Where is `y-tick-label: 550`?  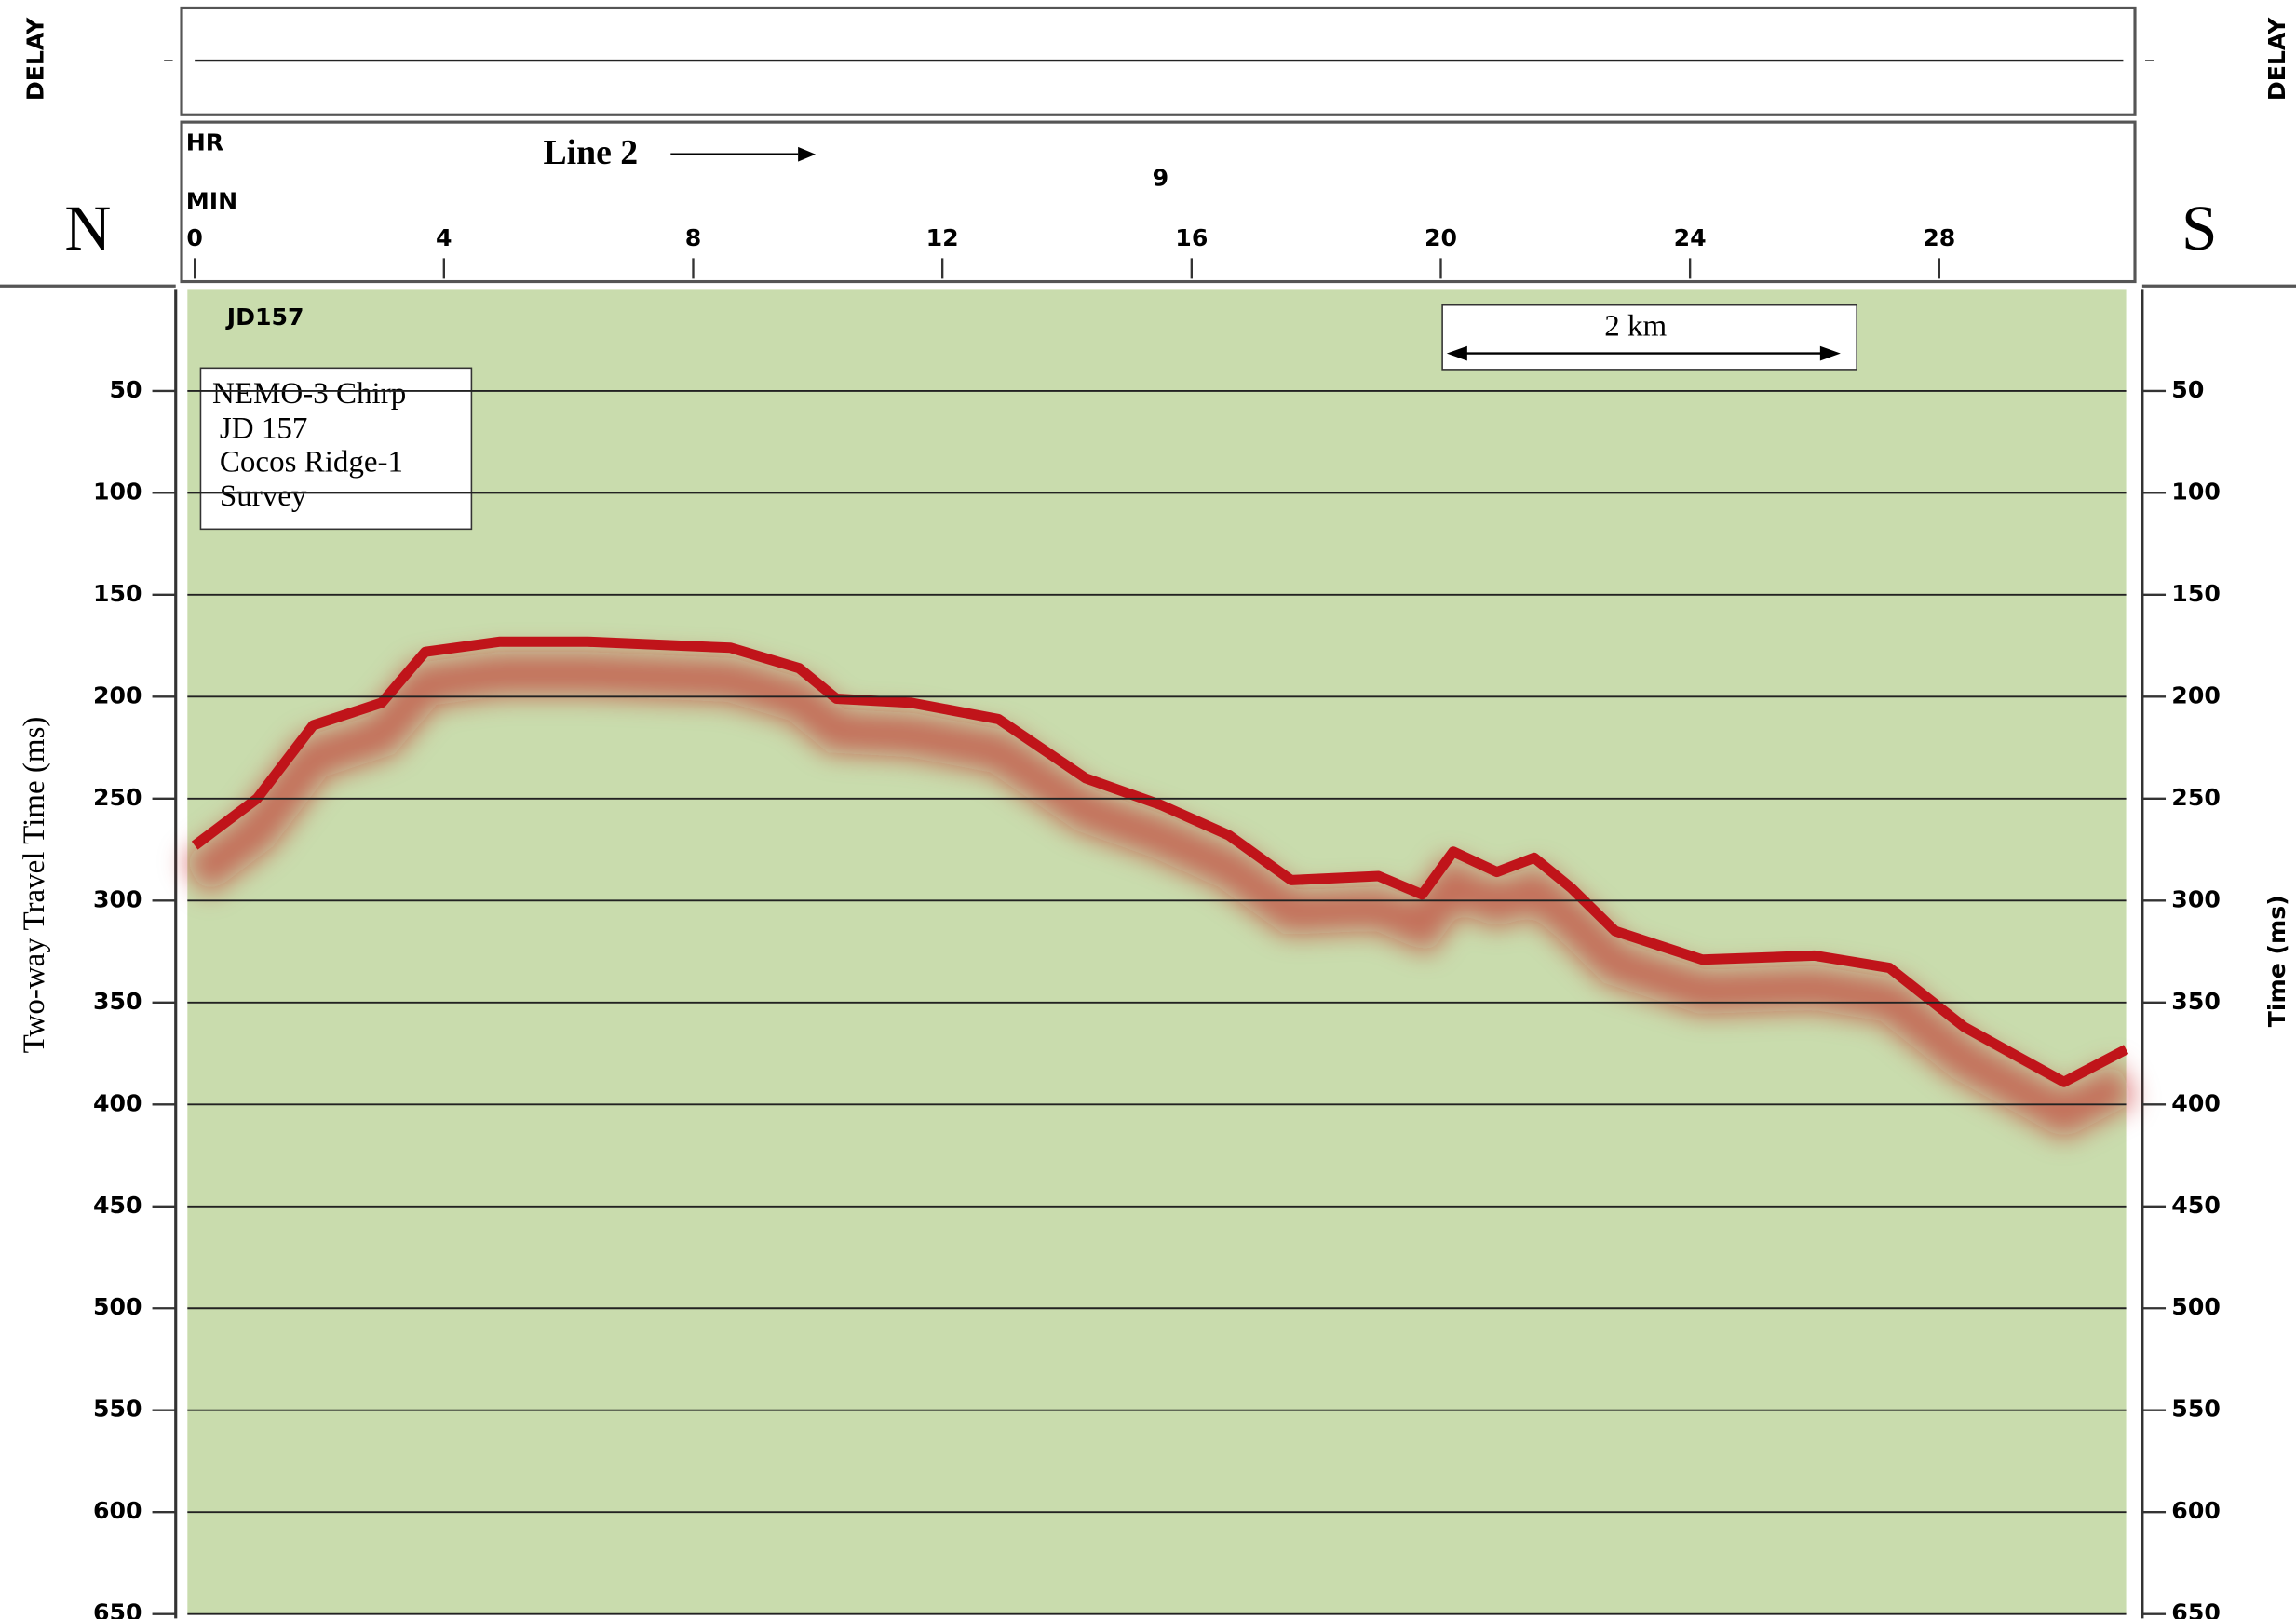
y-tick-label: 550 is located at coordinates (117, 1409).